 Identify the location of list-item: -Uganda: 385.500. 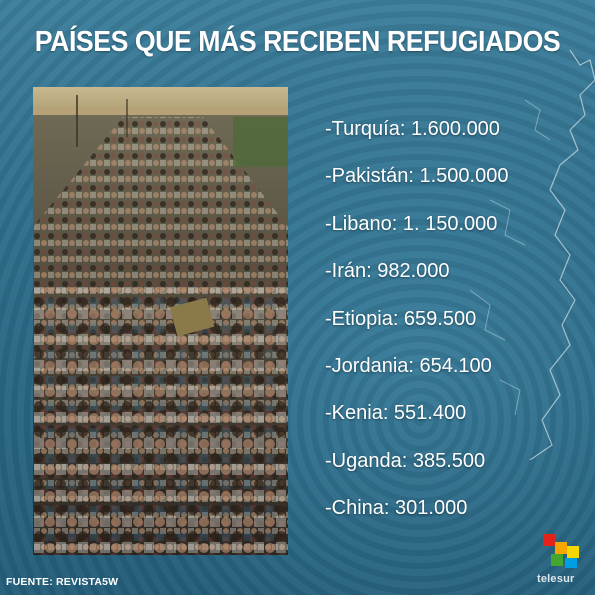
(405, 461).